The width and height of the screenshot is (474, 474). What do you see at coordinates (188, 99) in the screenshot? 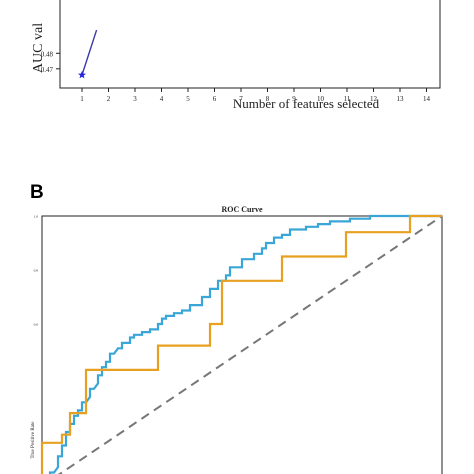
I see `x-tick-label: 5` at bounding box center [188, 99].